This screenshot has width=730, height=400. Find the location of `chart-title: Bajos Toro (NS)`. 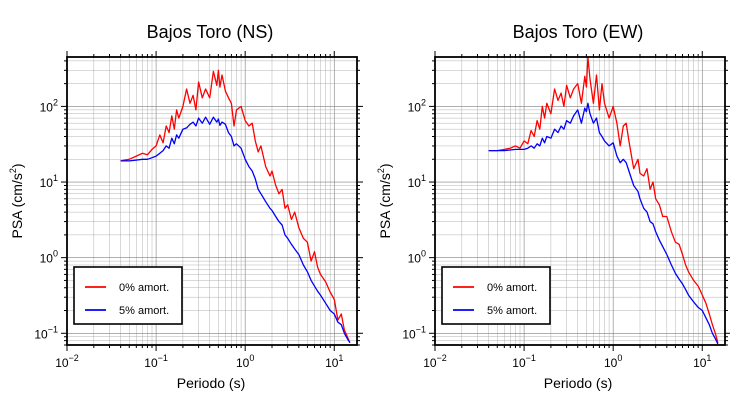

chart-title: Bajos Toro (NS) is located at coordinates (210, 32).